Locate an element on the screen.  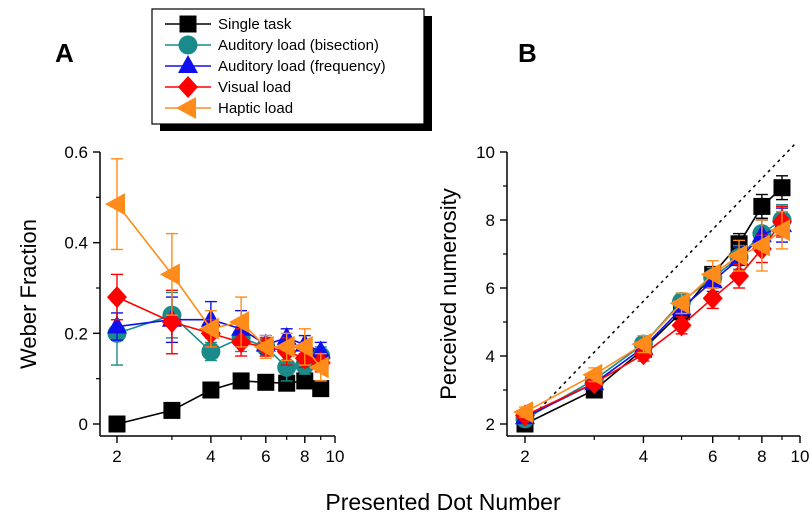
panel-a-ytick-label-0: 0 is located at coordinates (83, 424).